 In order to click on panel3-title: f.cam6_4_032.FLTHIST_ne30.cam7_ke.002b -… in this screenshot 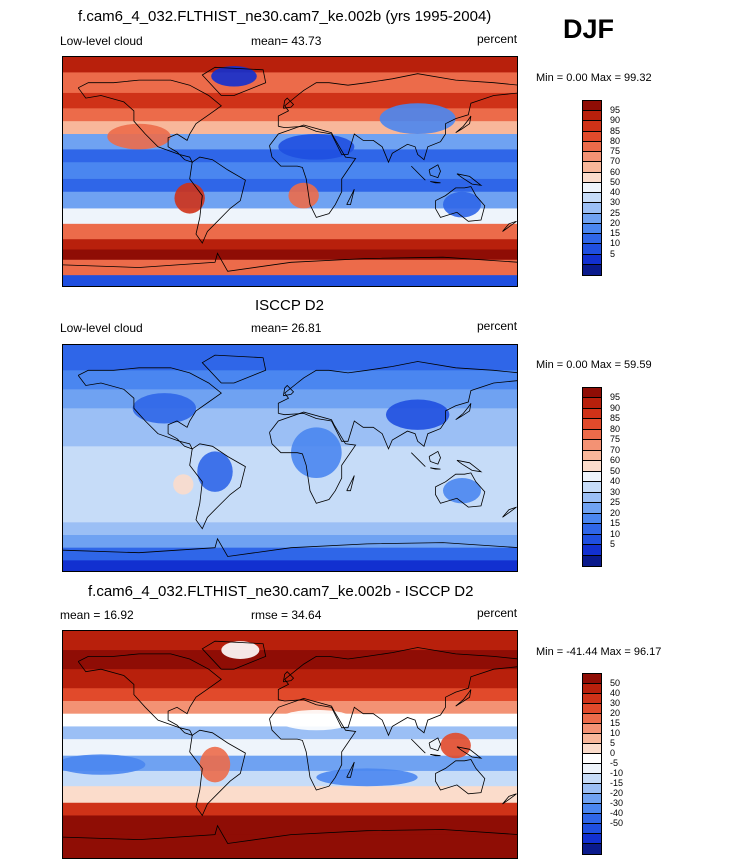, I will do `click(281, 591)`.